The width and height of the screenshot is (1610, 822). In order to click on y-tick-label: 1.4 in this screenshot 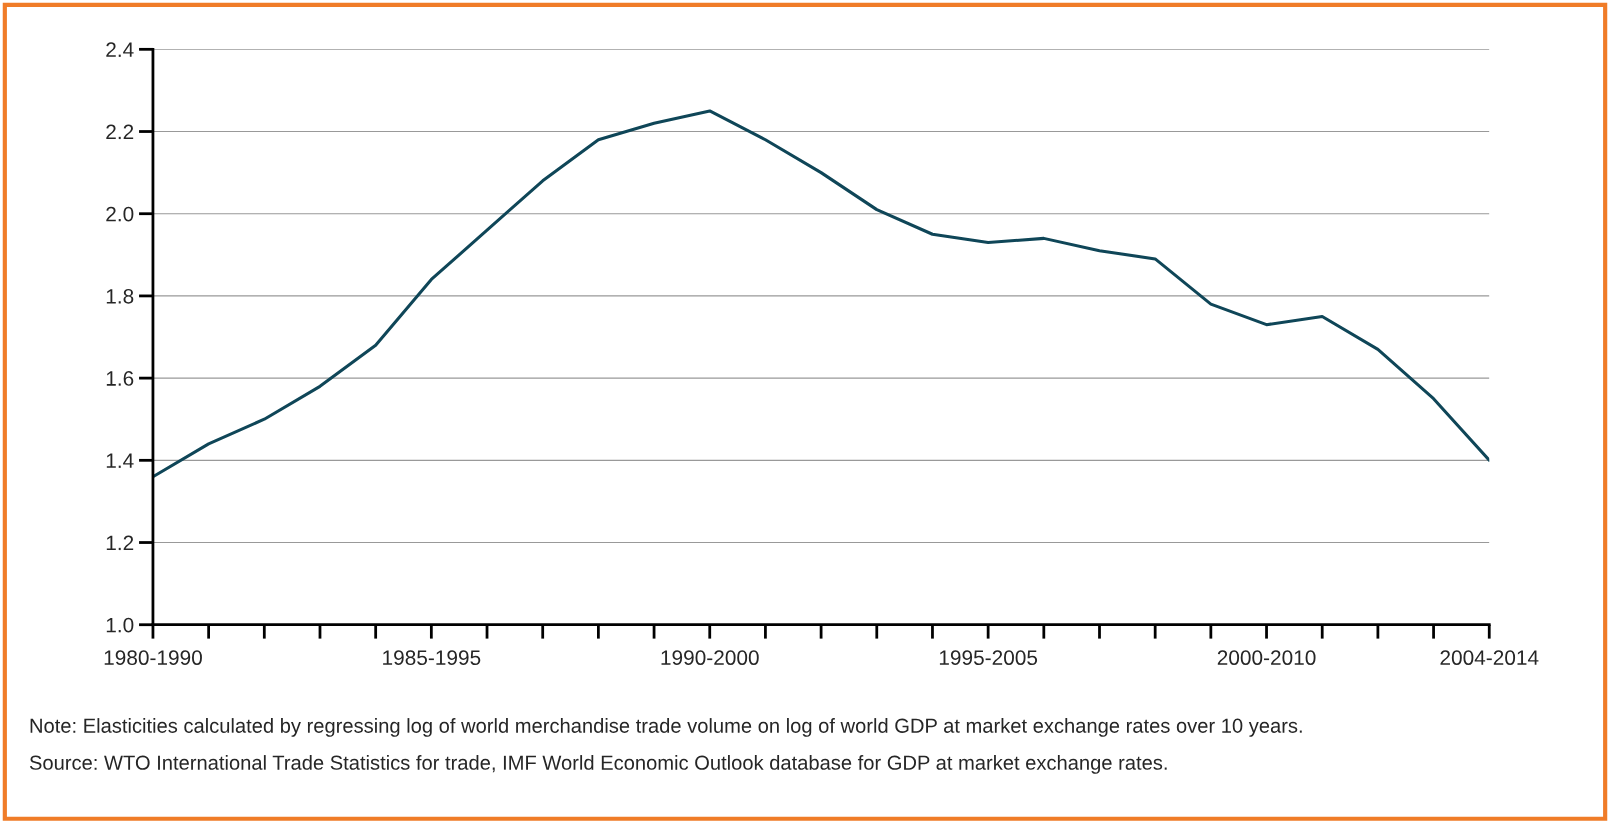, I will do `click(120, 460)`.